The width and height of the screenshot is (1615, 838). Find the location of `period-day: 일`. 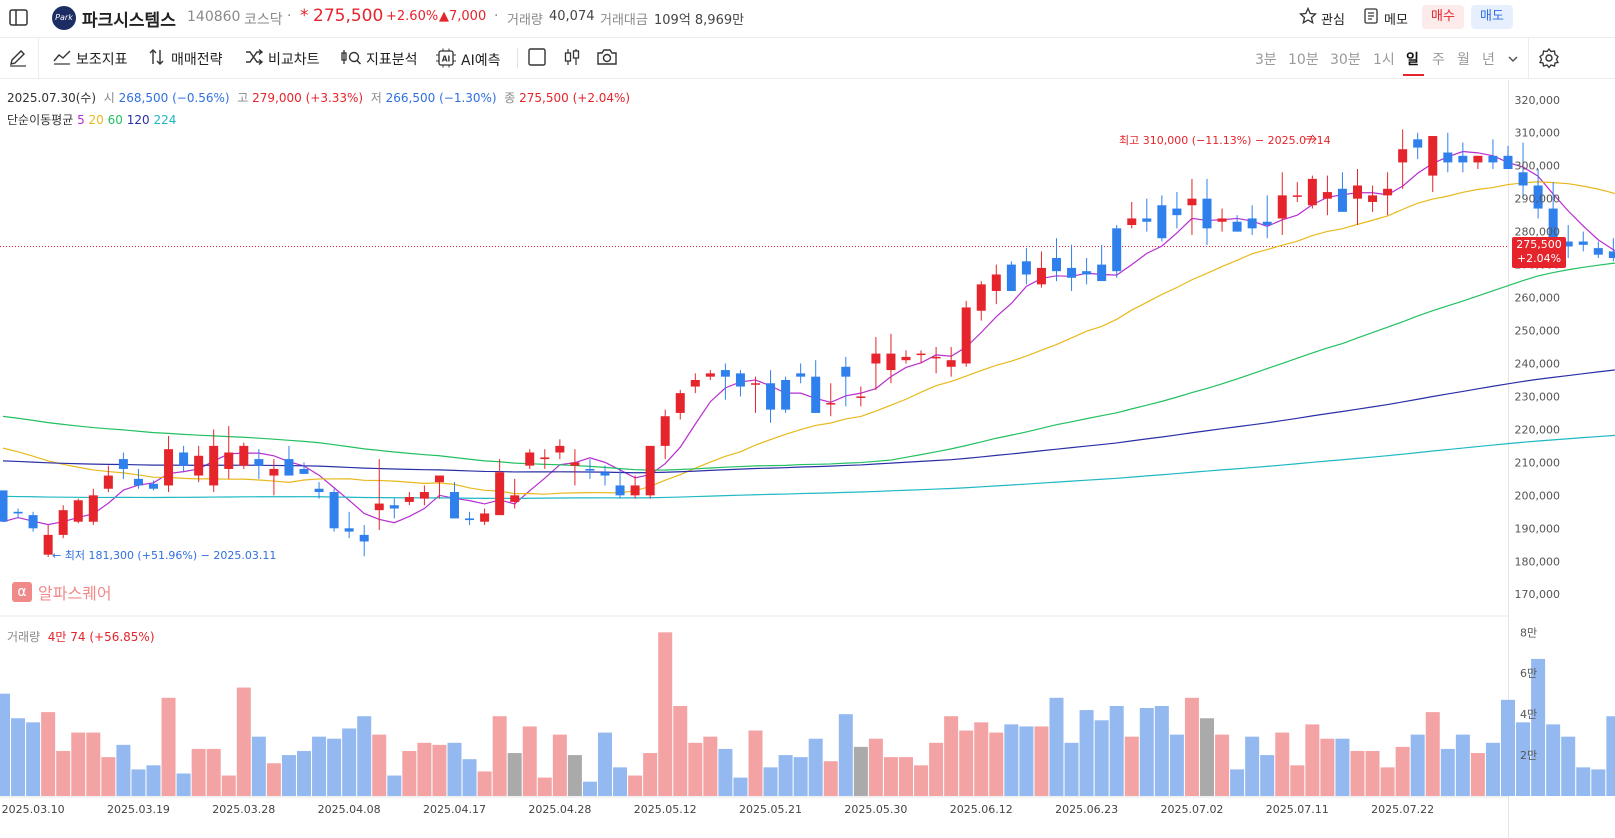

period-day: 일 is located at coordinates (1412, 60).